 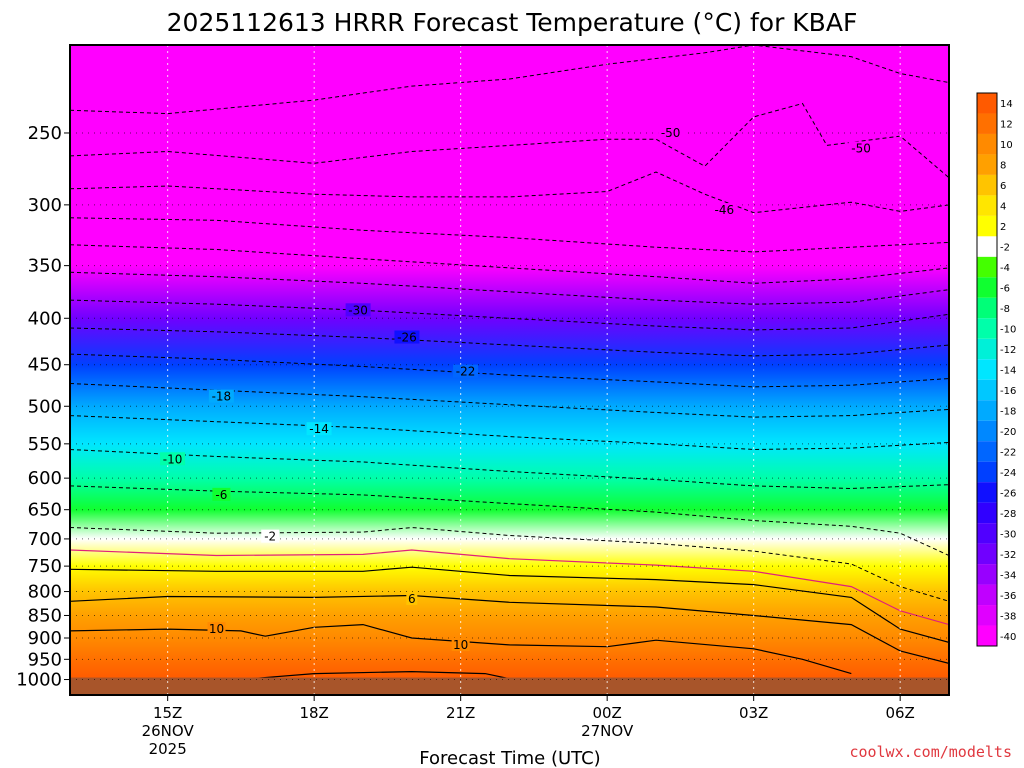 What do you see at coordinates (45, 478) in the screenshot?
I see `y-tick-label: 600` at bounding box center [45, 478].